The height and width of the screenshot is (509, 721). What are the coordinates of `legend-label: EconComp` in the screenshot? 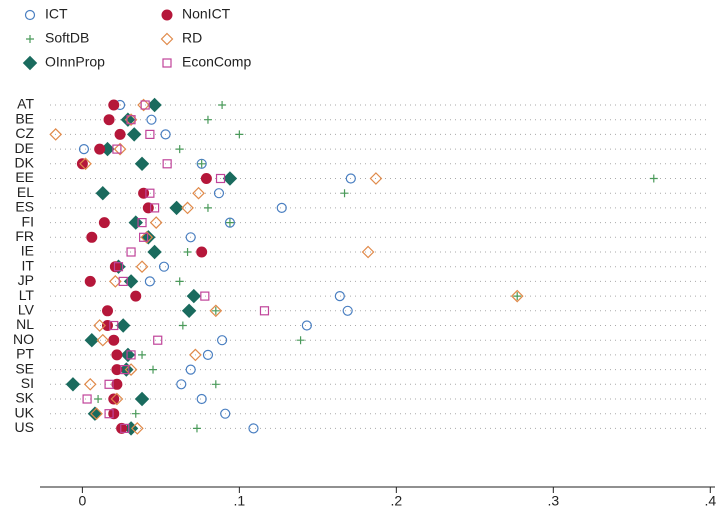 It's located at (216, 62).